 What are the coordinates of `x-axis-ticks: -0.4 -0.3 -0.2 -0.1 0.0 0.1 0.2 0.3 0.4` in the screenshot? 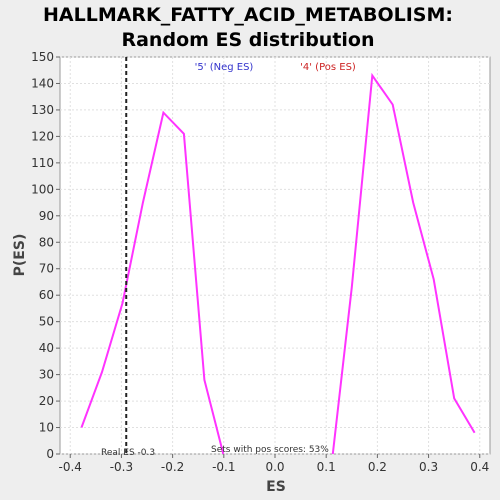 It's located at (274, 464).